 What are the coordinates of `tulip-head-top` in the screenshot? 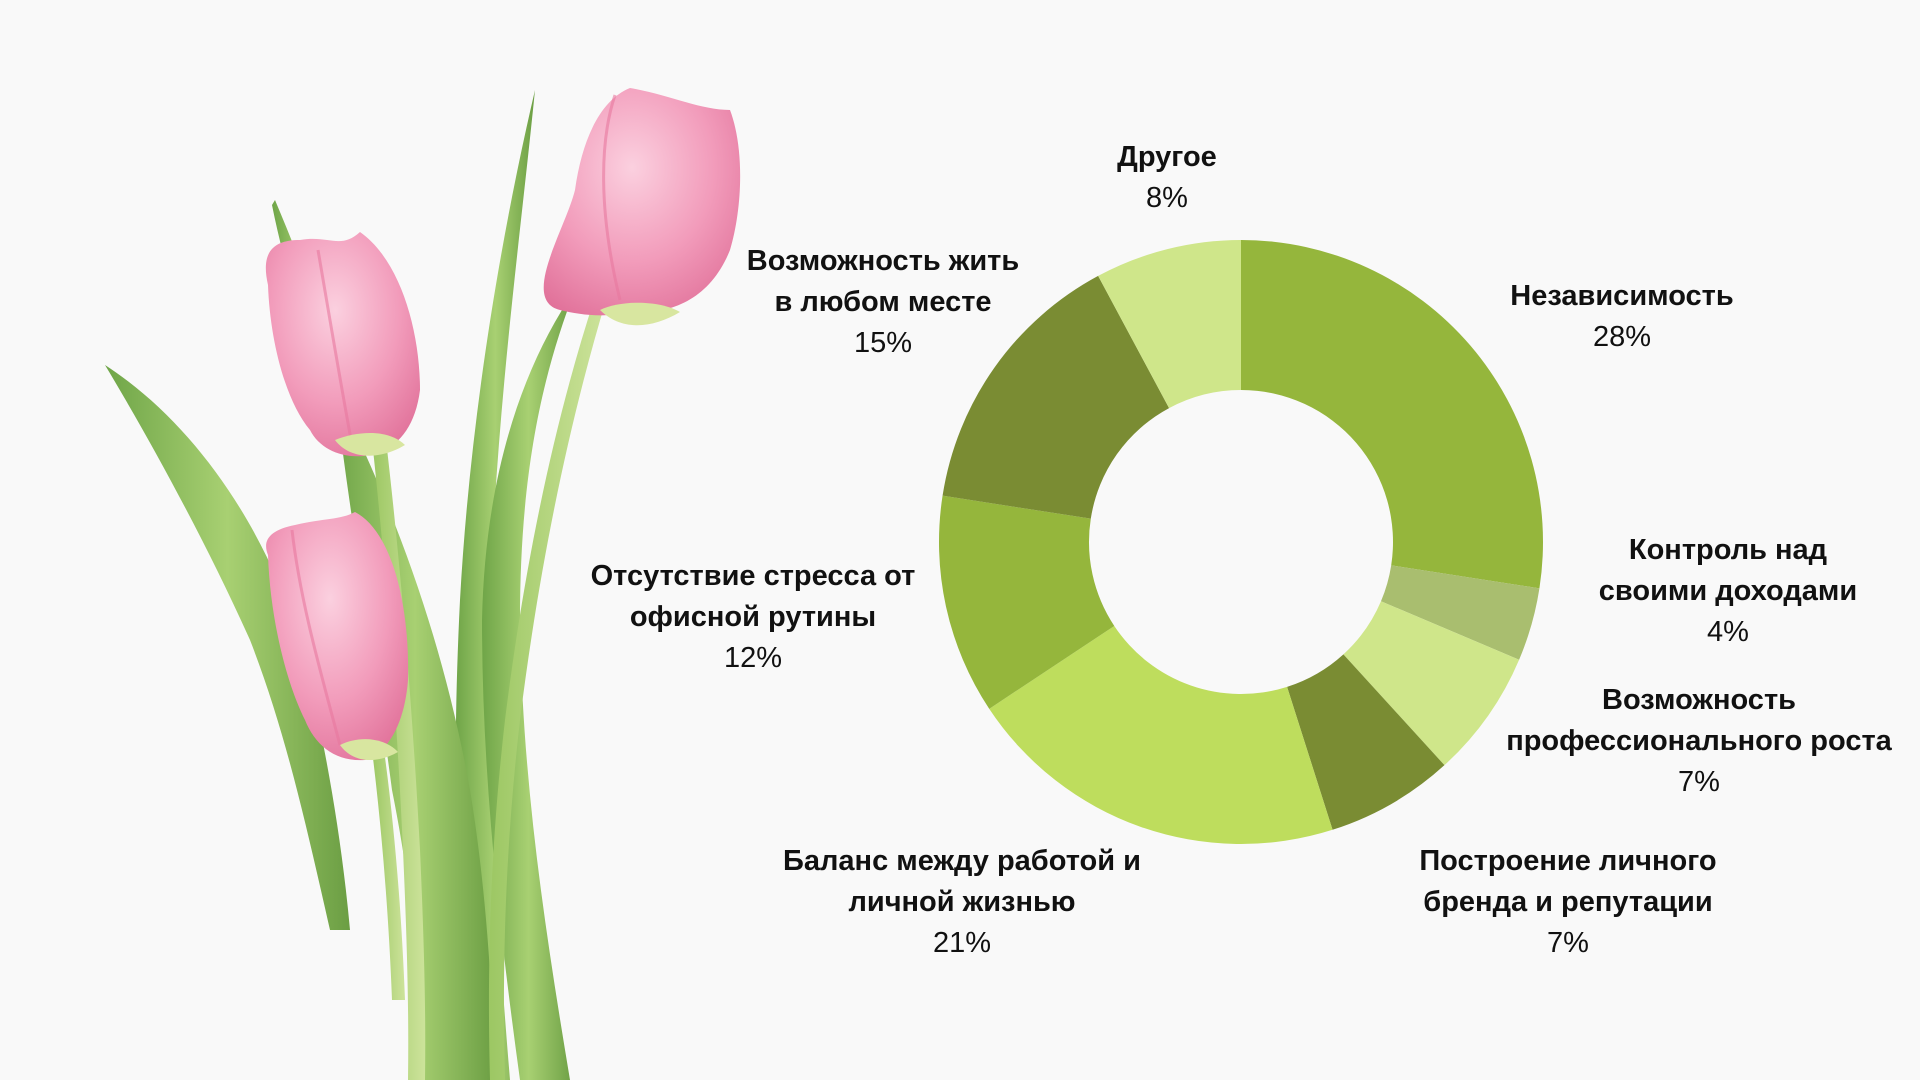 It's located at (642, 207).